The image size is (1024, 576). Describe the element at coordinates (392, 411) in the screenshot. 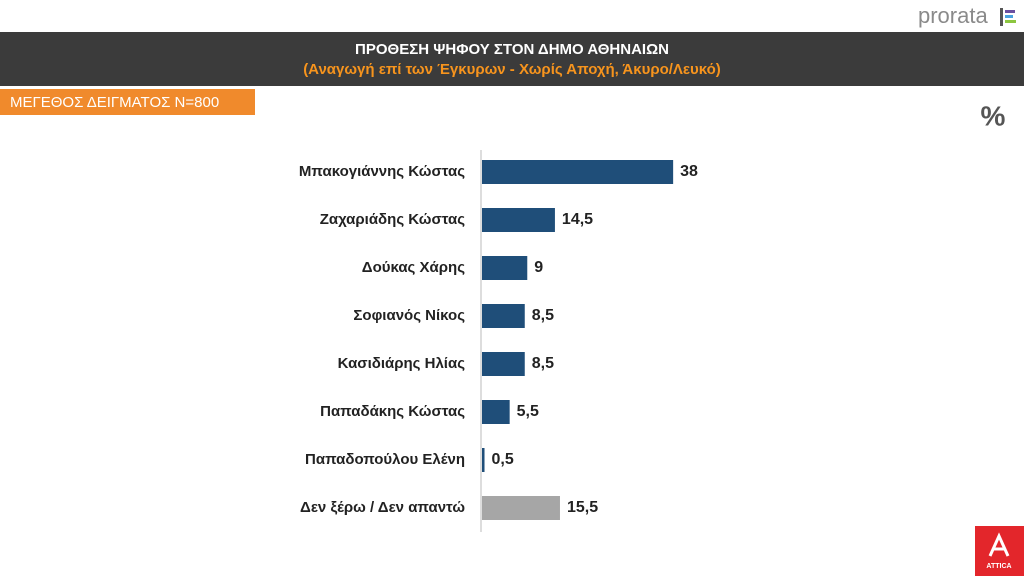

I see `category-label: Παπαδάκης Κώστας` at that location.